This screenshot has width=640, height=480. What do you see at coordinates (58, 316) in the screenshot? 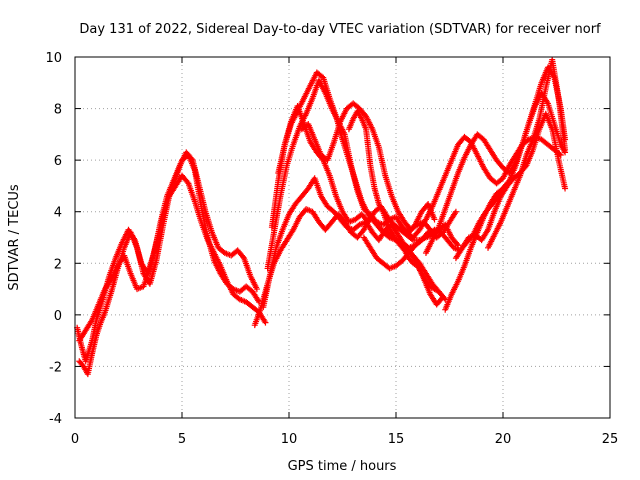
I see `y-tick-label: 0` at bounding box center [58, 316].